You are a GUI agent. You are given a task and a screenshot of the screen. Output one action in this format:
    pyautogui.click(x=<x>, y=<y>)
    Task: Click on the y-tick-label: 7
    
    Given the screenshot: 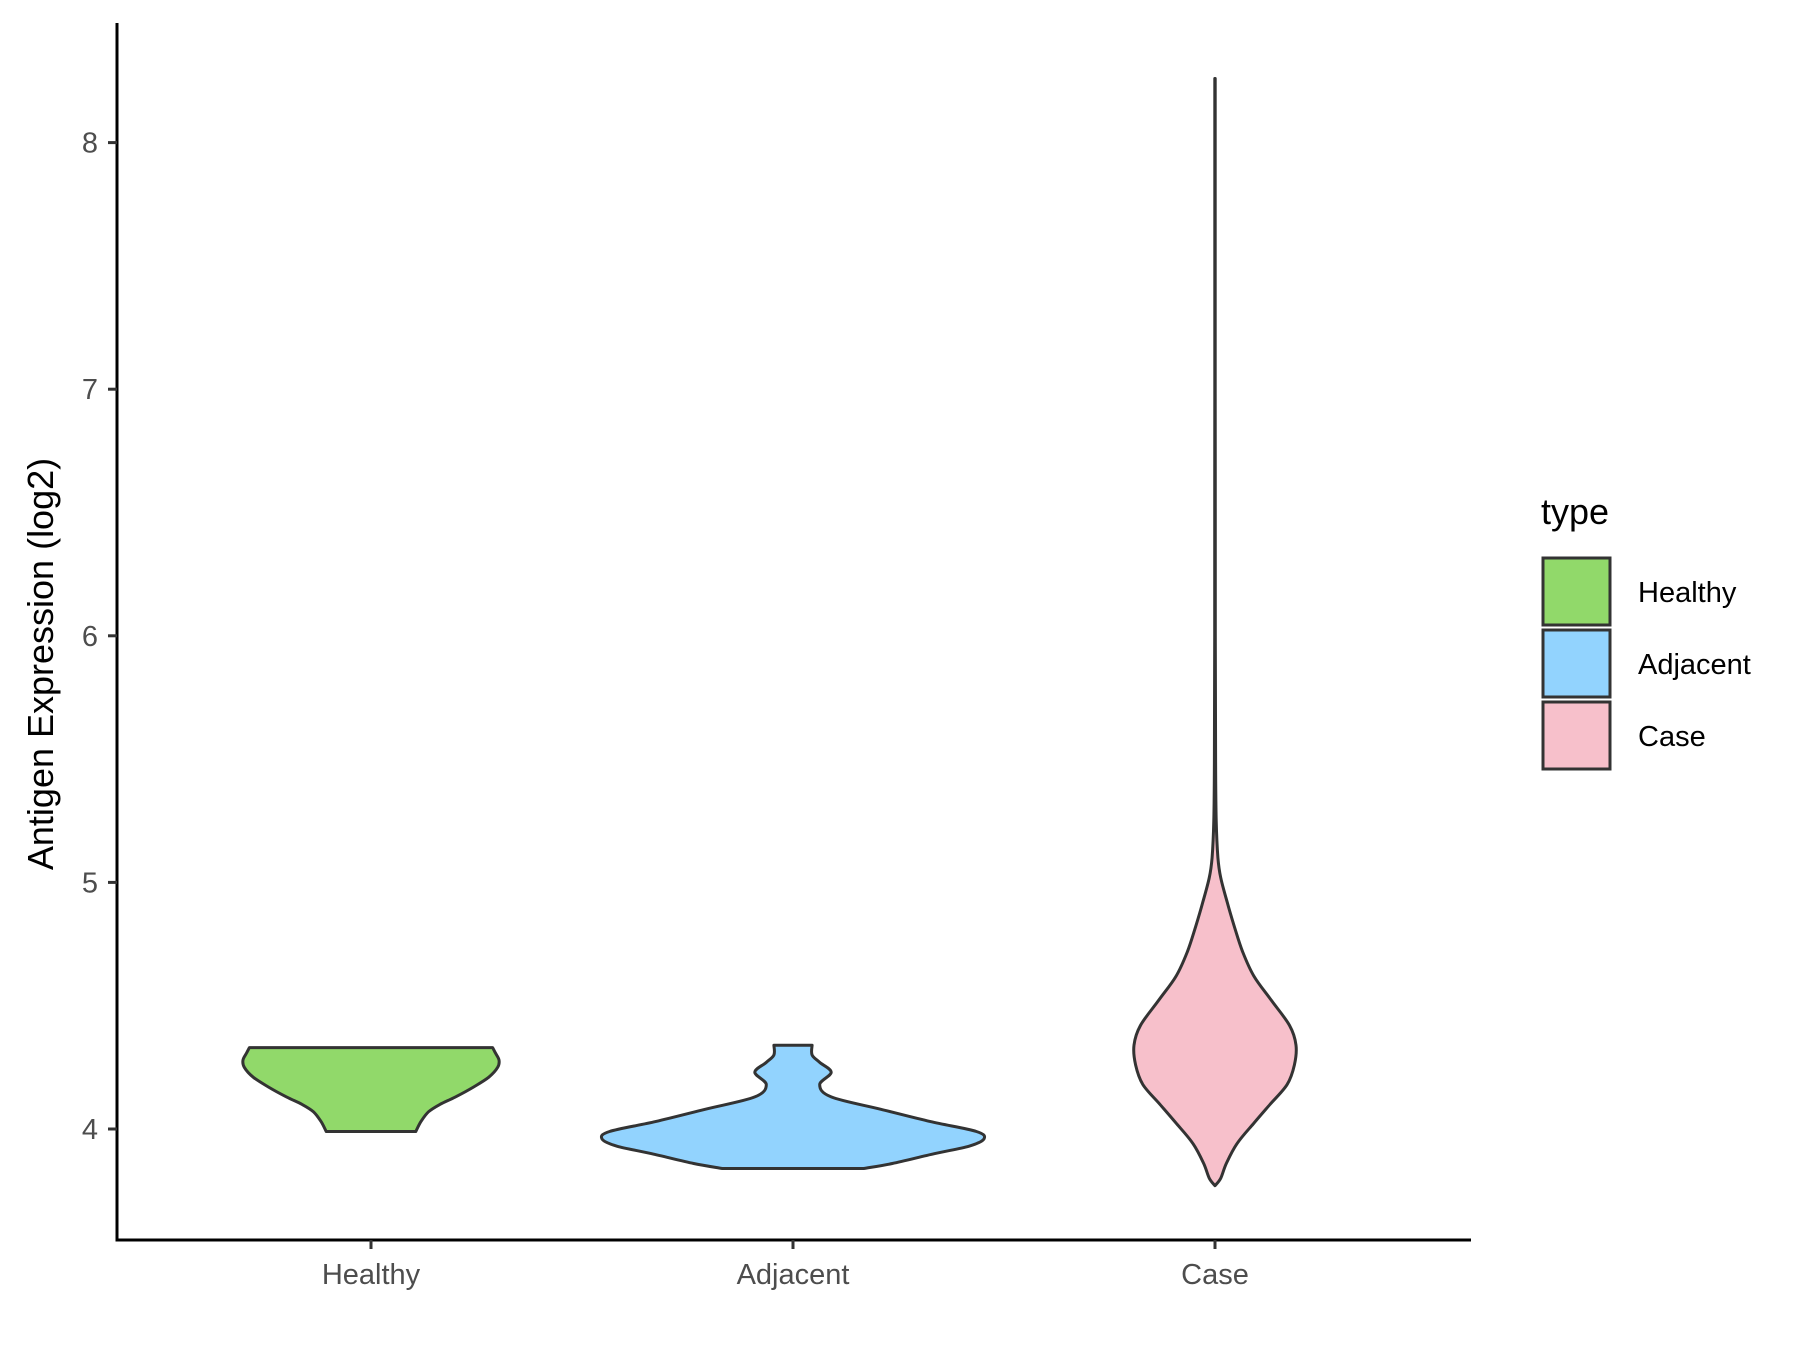 What is the action you would take?
    pyautogui.click(x=90, y=390)
    